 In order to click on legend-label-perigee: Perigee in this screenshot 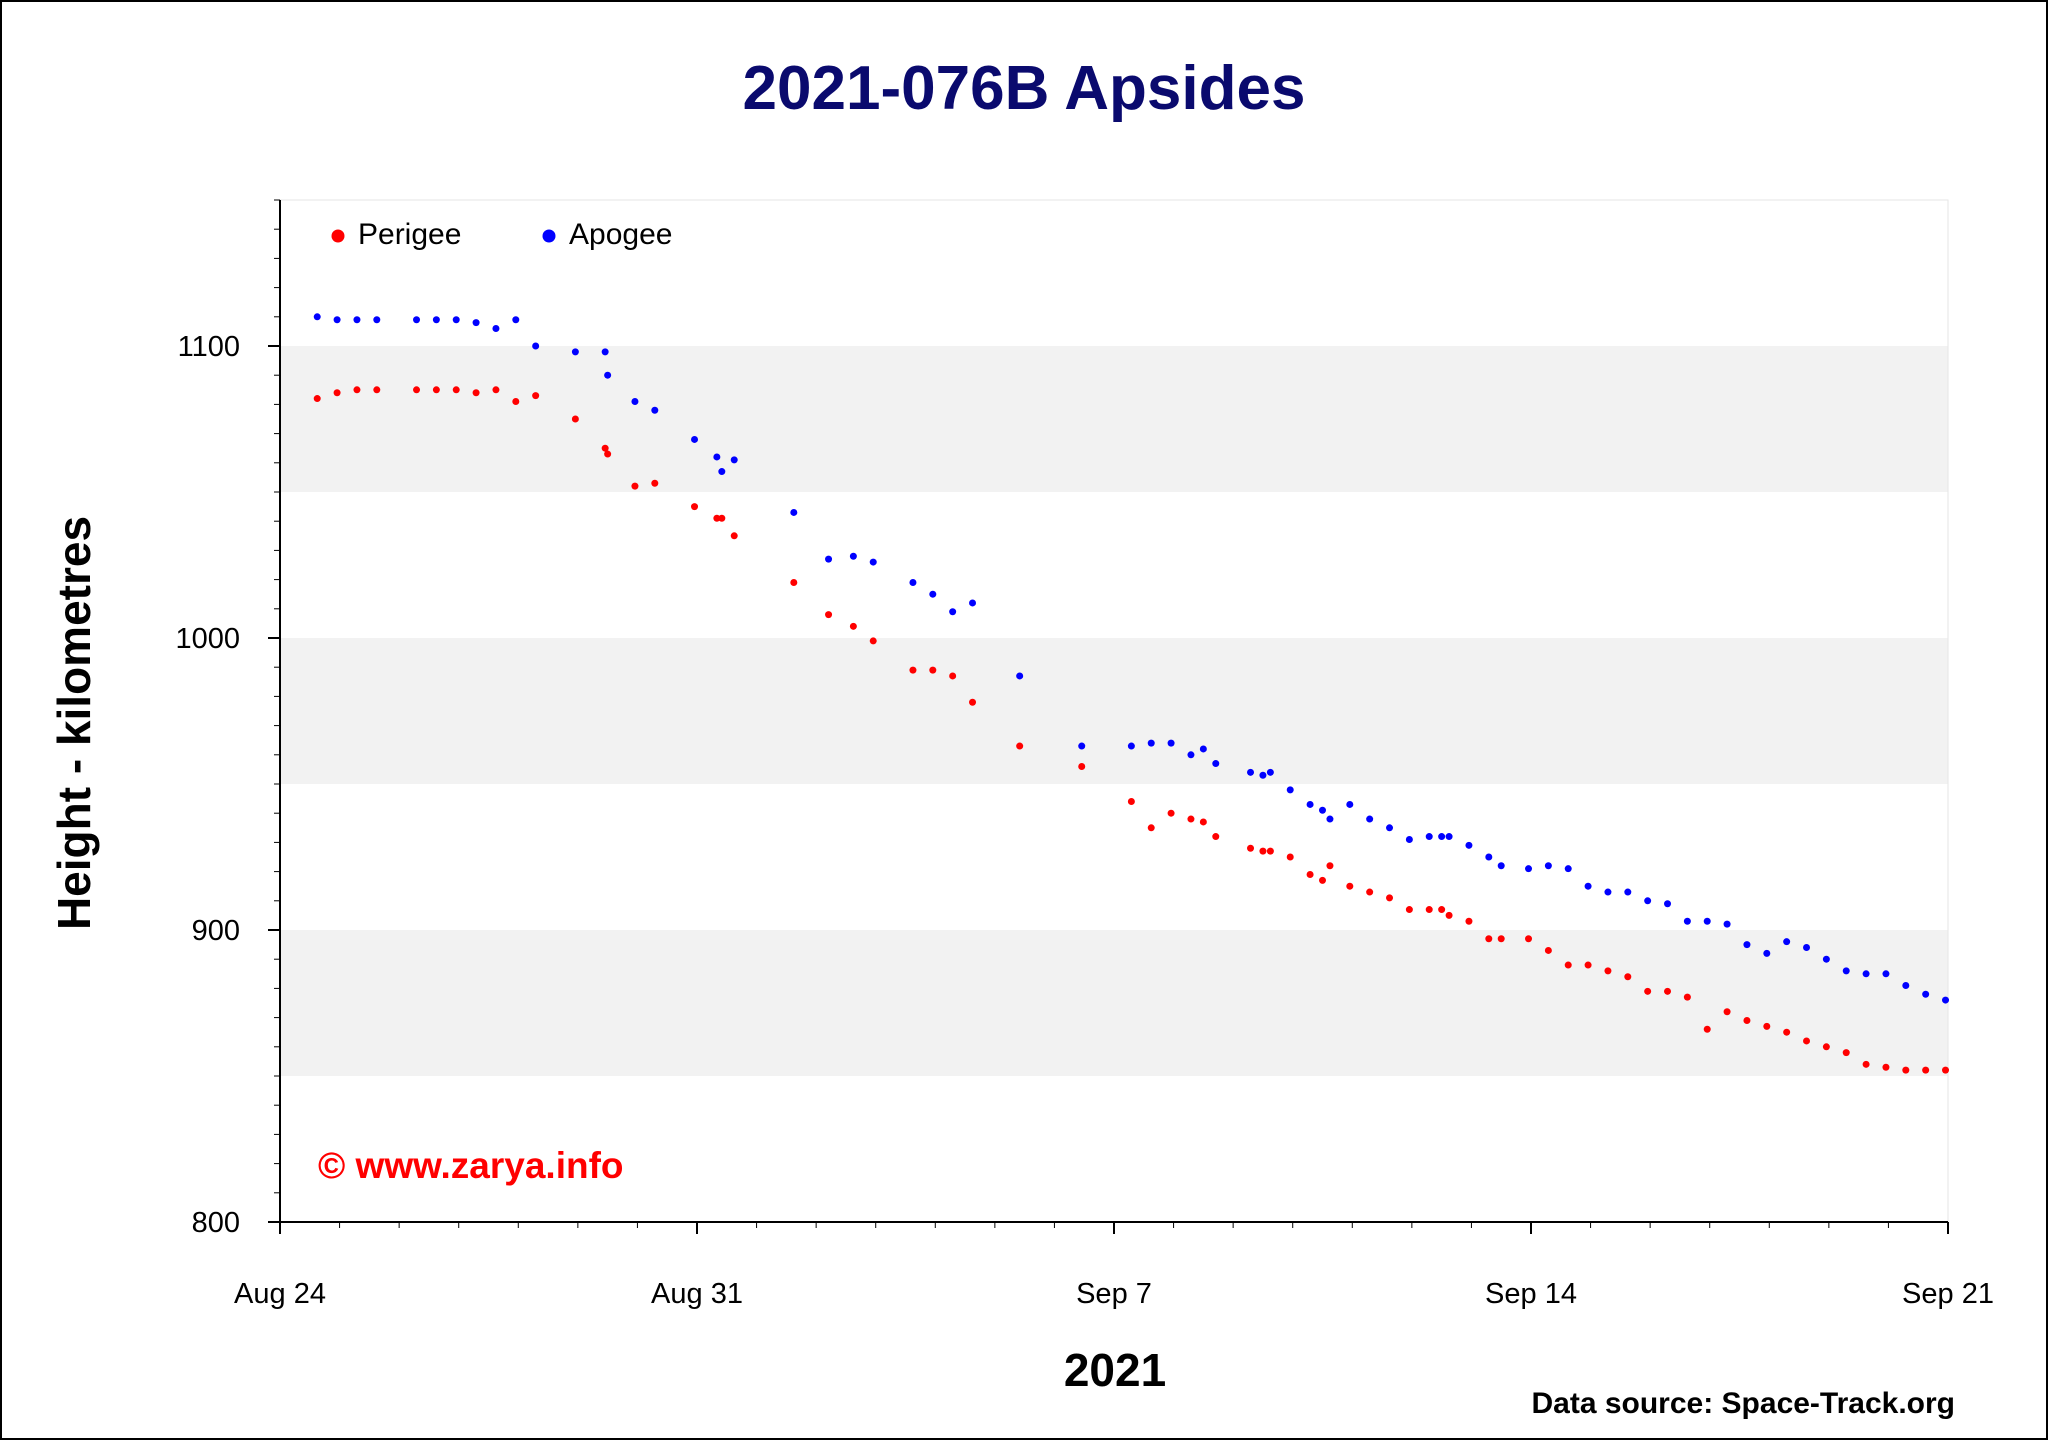, I will do `click(409, 234)`.